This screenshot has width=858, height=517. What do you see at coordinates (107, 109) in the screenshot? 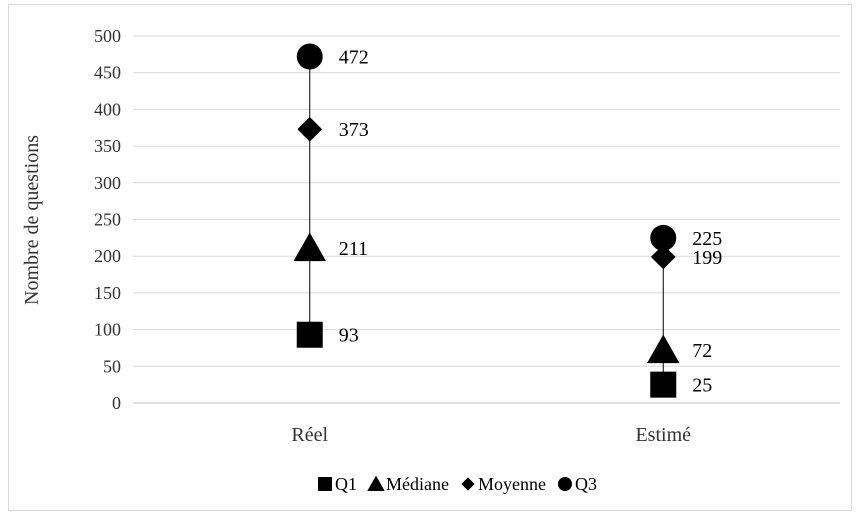
I see `y-tick-label: 400` at bounding box center [107, 109].